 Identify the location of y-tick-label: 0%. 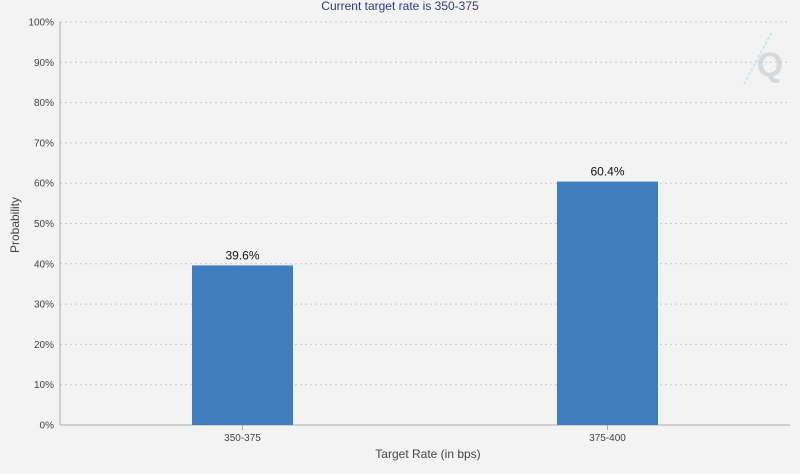
(47, 426).